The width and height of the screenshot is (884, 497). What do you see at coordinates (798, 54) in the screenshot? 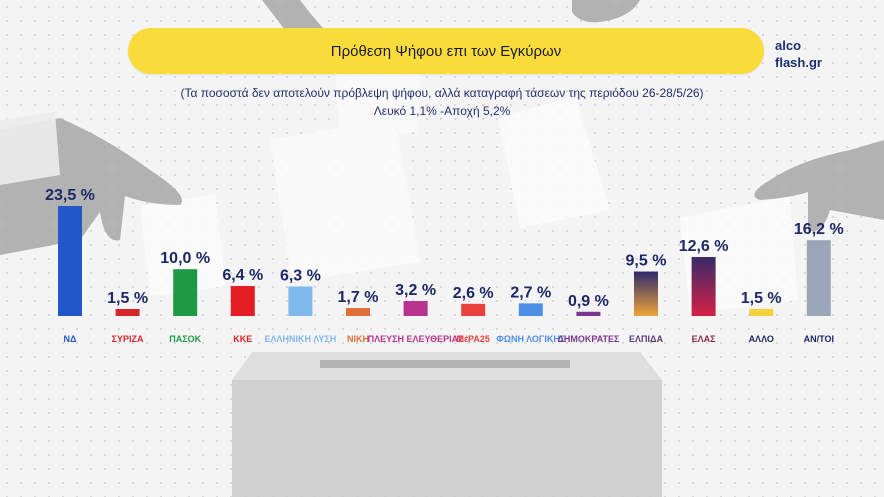
I see `brand-logo: alco flash.gr` at bounding box center [798, 54].